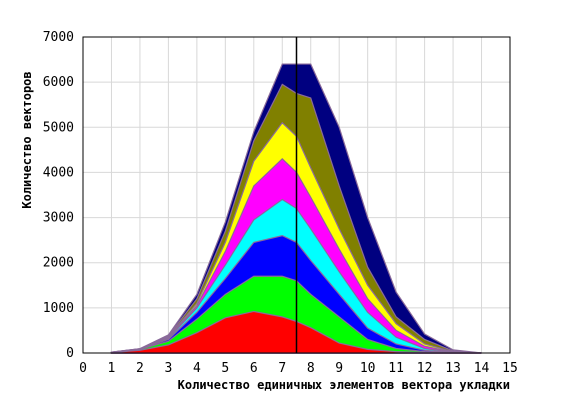 Image resolution: width=568 pixels, height=413 pixels. I want to click on y-tick-label-6000: 6000, so click(58, 82).